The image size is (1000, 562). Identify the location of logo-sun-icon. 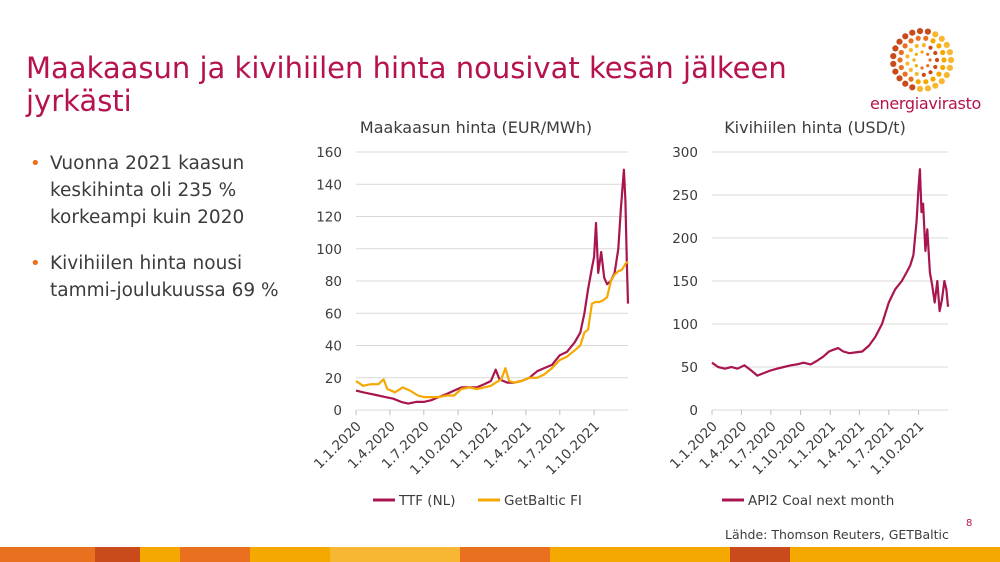
(922, 60).